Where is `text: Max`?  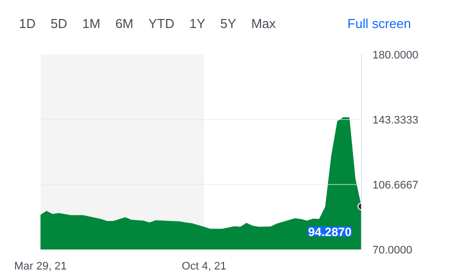 text: Max is located at coordinates (263, 23).